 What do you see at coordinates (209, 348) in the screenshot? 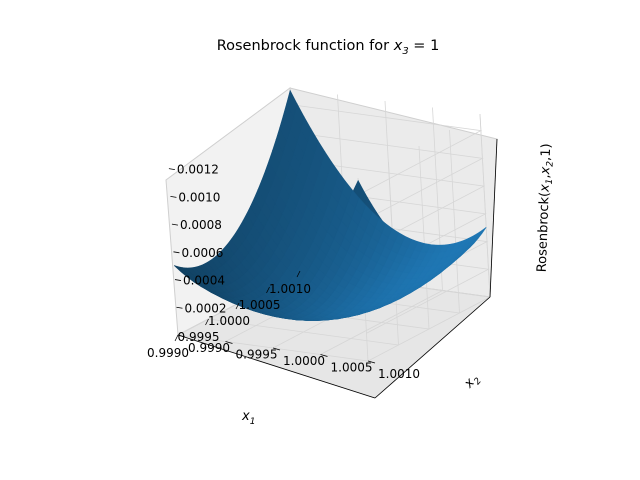
I see `y-tick-label: 0.9990` at bounding box center [209, 348].